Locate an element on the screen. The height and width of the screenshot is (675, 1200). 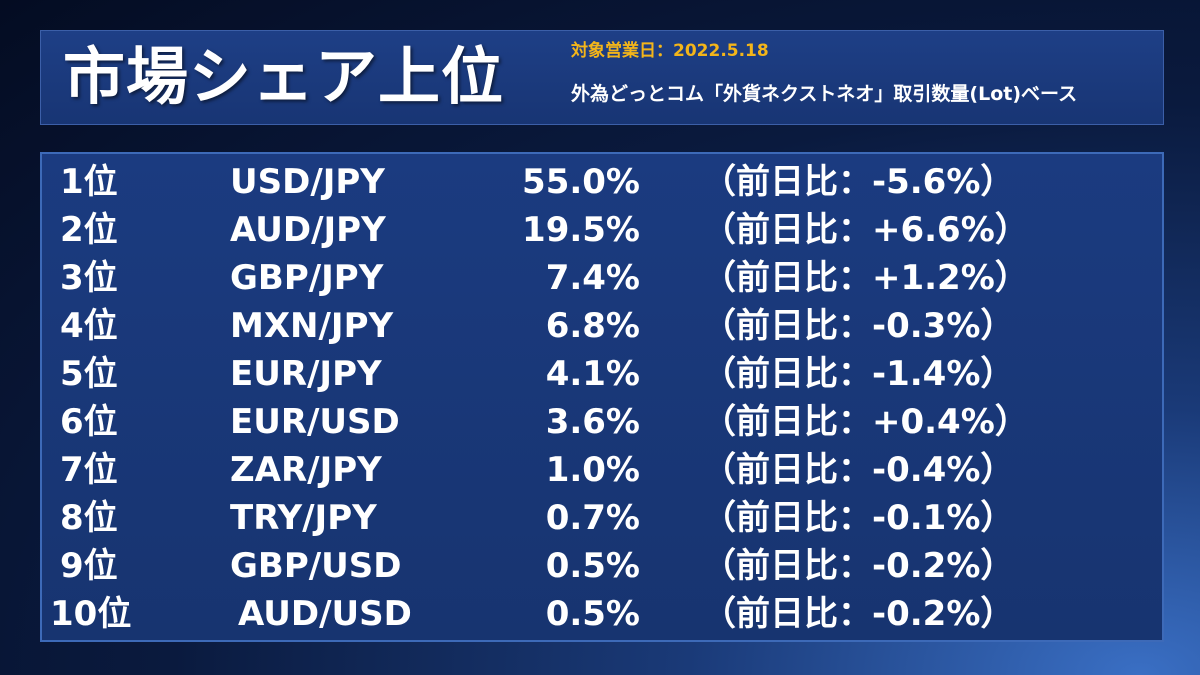
table-row: 3位 GBP/JPY 7.4% （前日比：+1.2%） is located at coordinates (602, 278).